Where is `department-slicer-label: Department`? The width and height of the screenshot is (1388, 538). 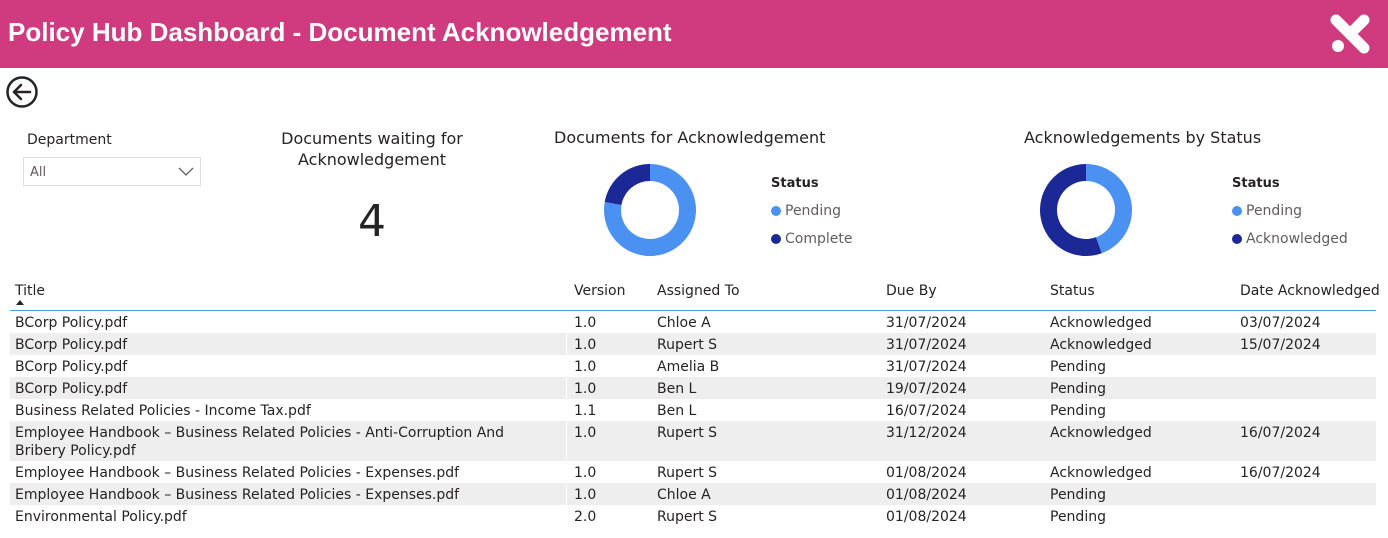 department-slicer-label: Department is located at coordinates (69, 140).